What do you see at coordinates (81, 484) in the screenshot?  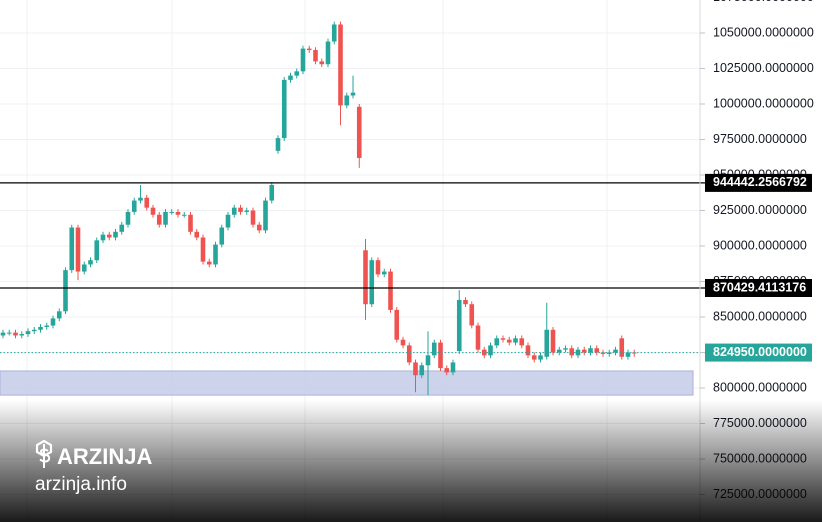 I see `brand-site: arzinja.info` at bounding box center [81, 484].